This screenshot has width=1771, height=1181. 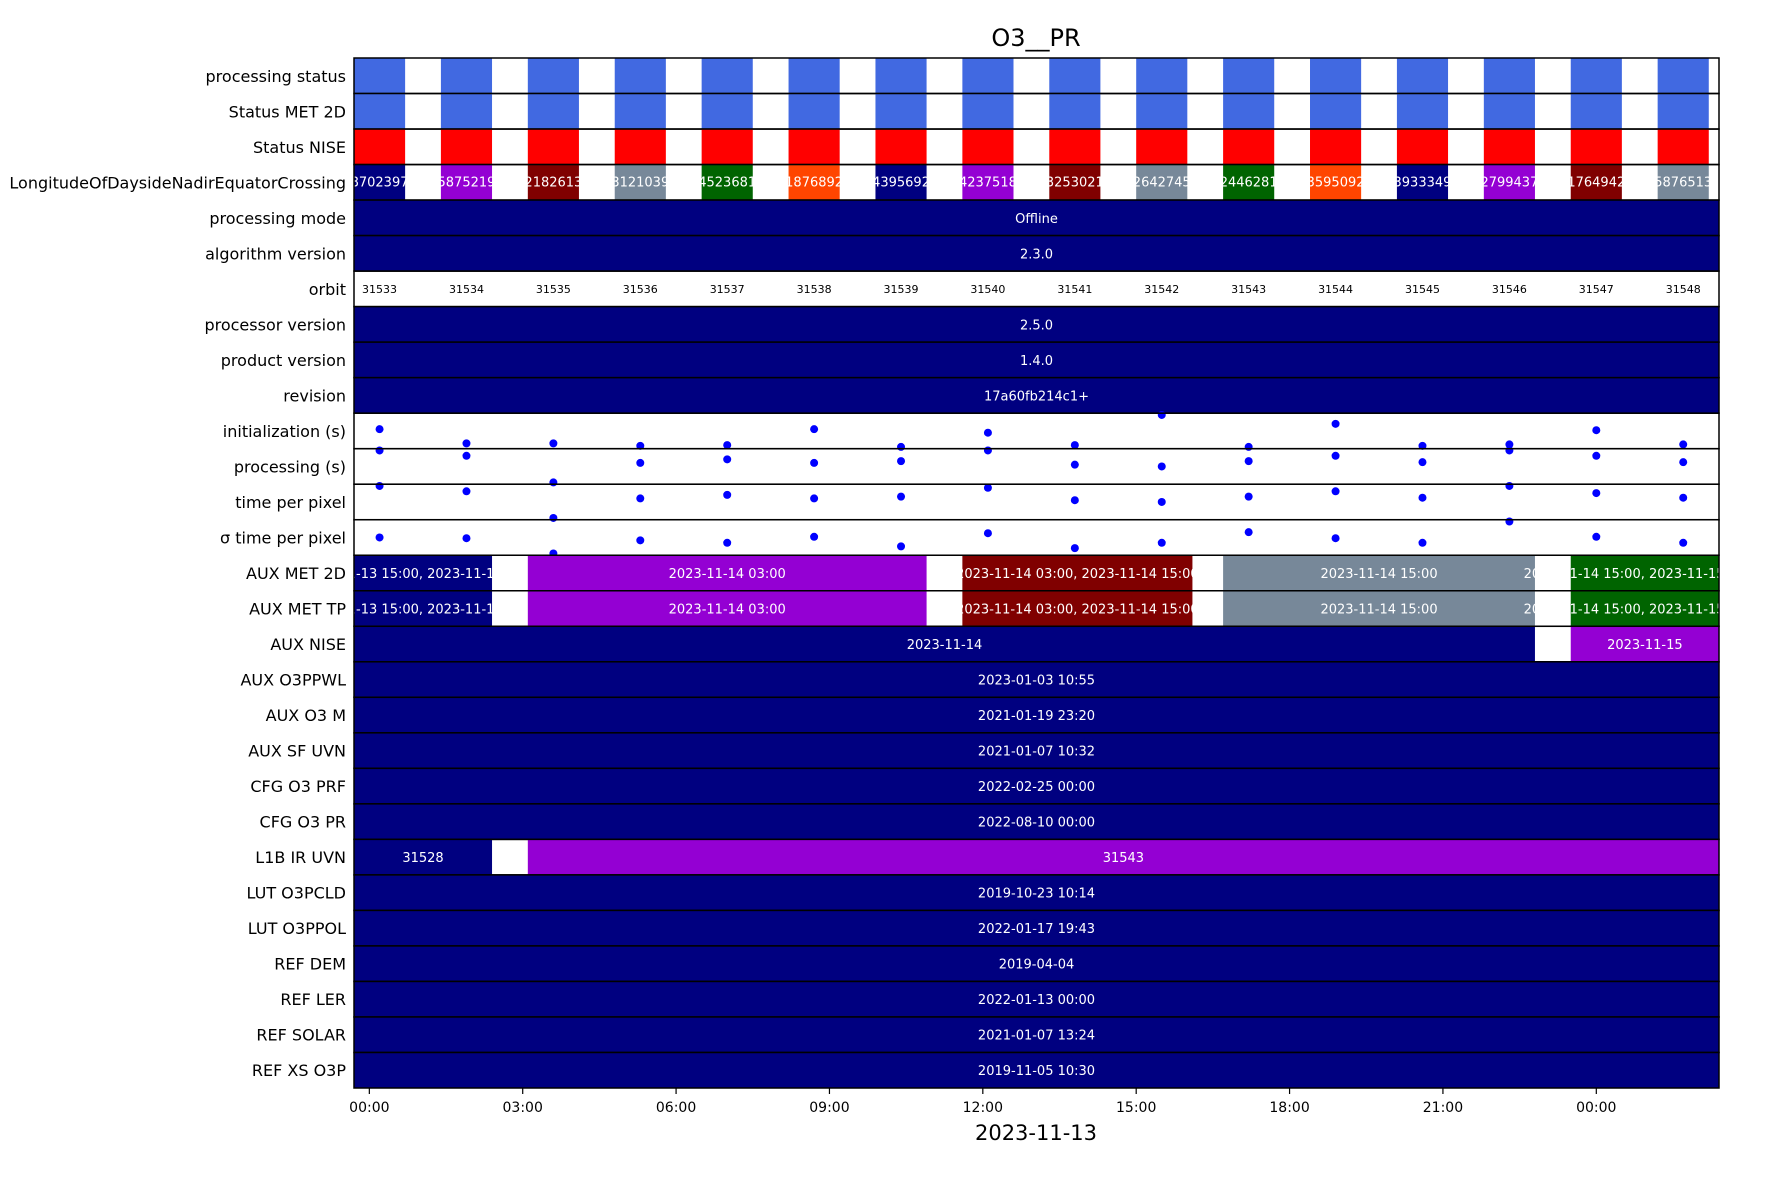 What do you see at coordinates (466, 289) in the screenshot?
I see `orbit-label: 31534` at bounding box center [466, 289].